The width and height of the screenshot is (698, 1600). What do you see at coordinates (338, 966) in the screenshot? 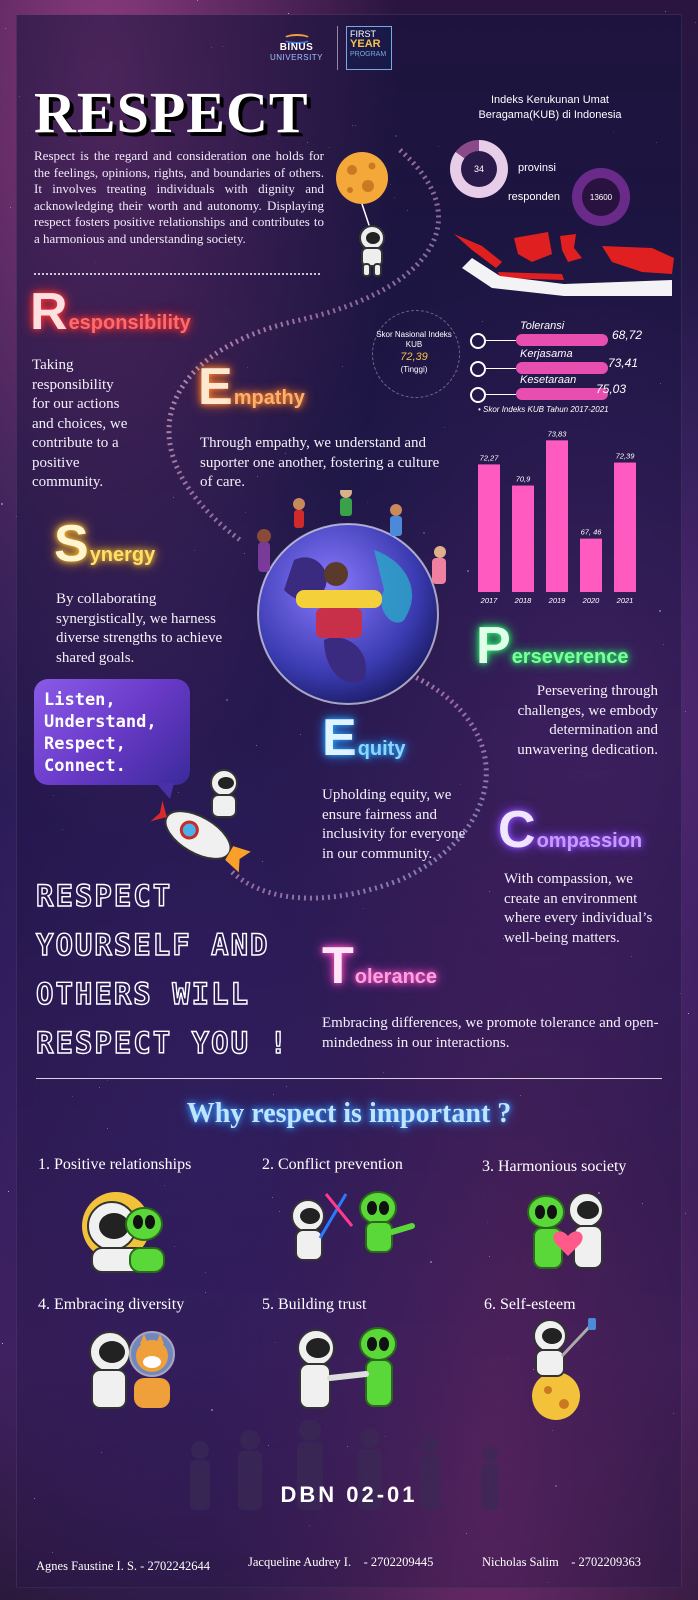
I see `heading-cap: T` at bounding box center [338, 966].